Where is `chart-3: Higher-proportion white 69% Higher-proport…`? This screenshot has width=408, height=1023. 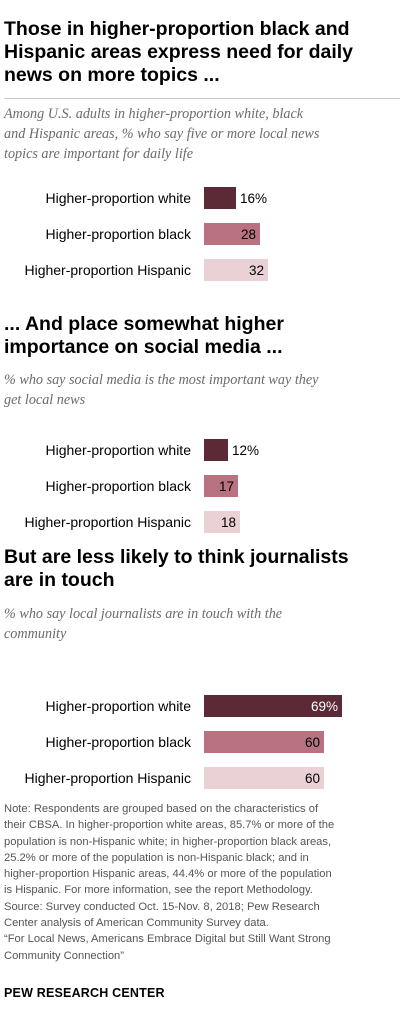
chart-3: Higher-proportion white 69% Higher-proport… is located at coordinates (183, 742).